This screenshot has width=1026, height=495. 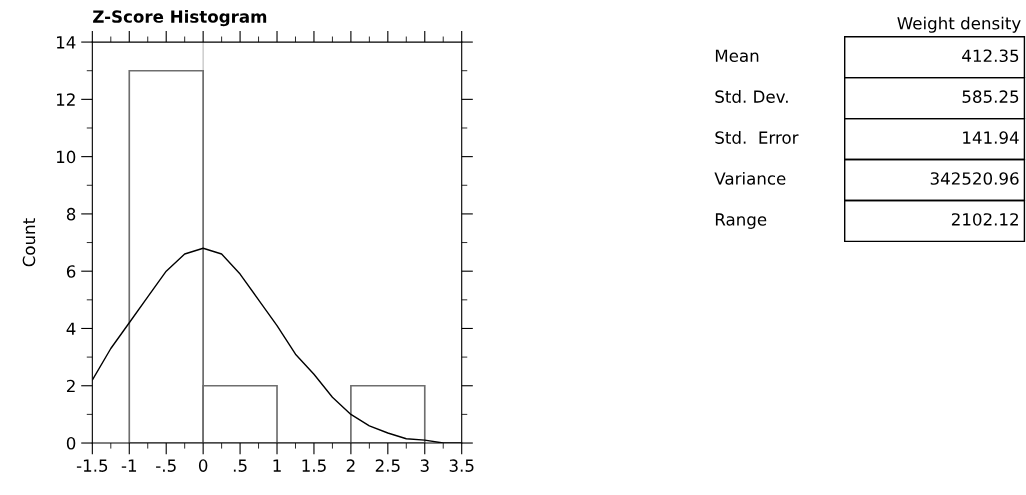 I want to click on x-tick-label: 1, so click(x=277, y=465).